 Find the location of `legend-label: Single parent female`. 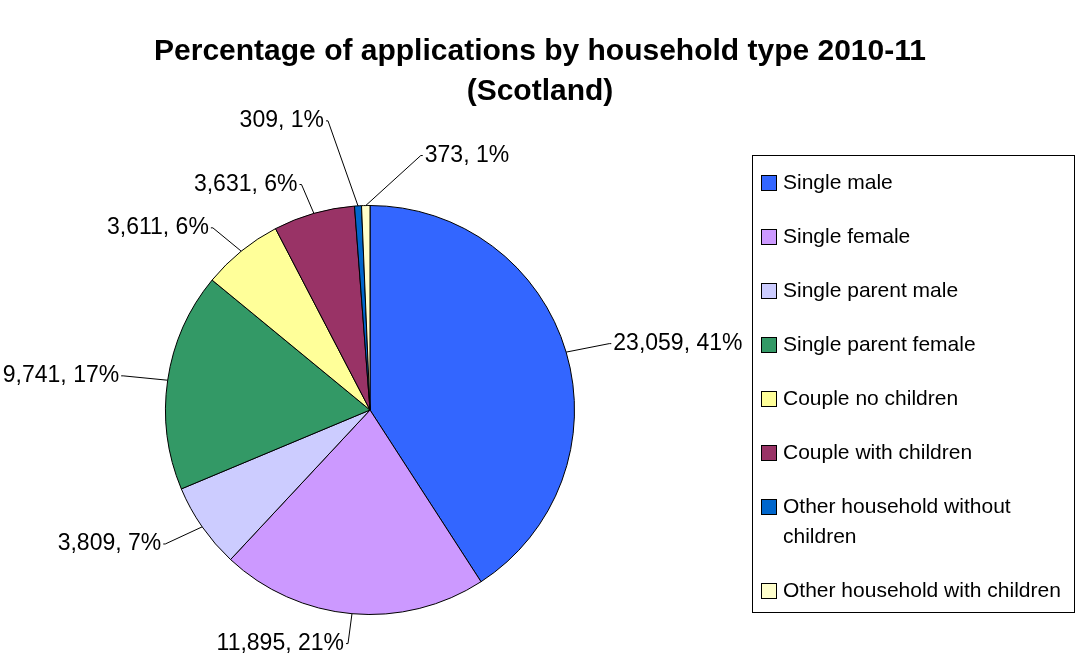

legend-label: Single parent female is located at coordinates (879, 344).